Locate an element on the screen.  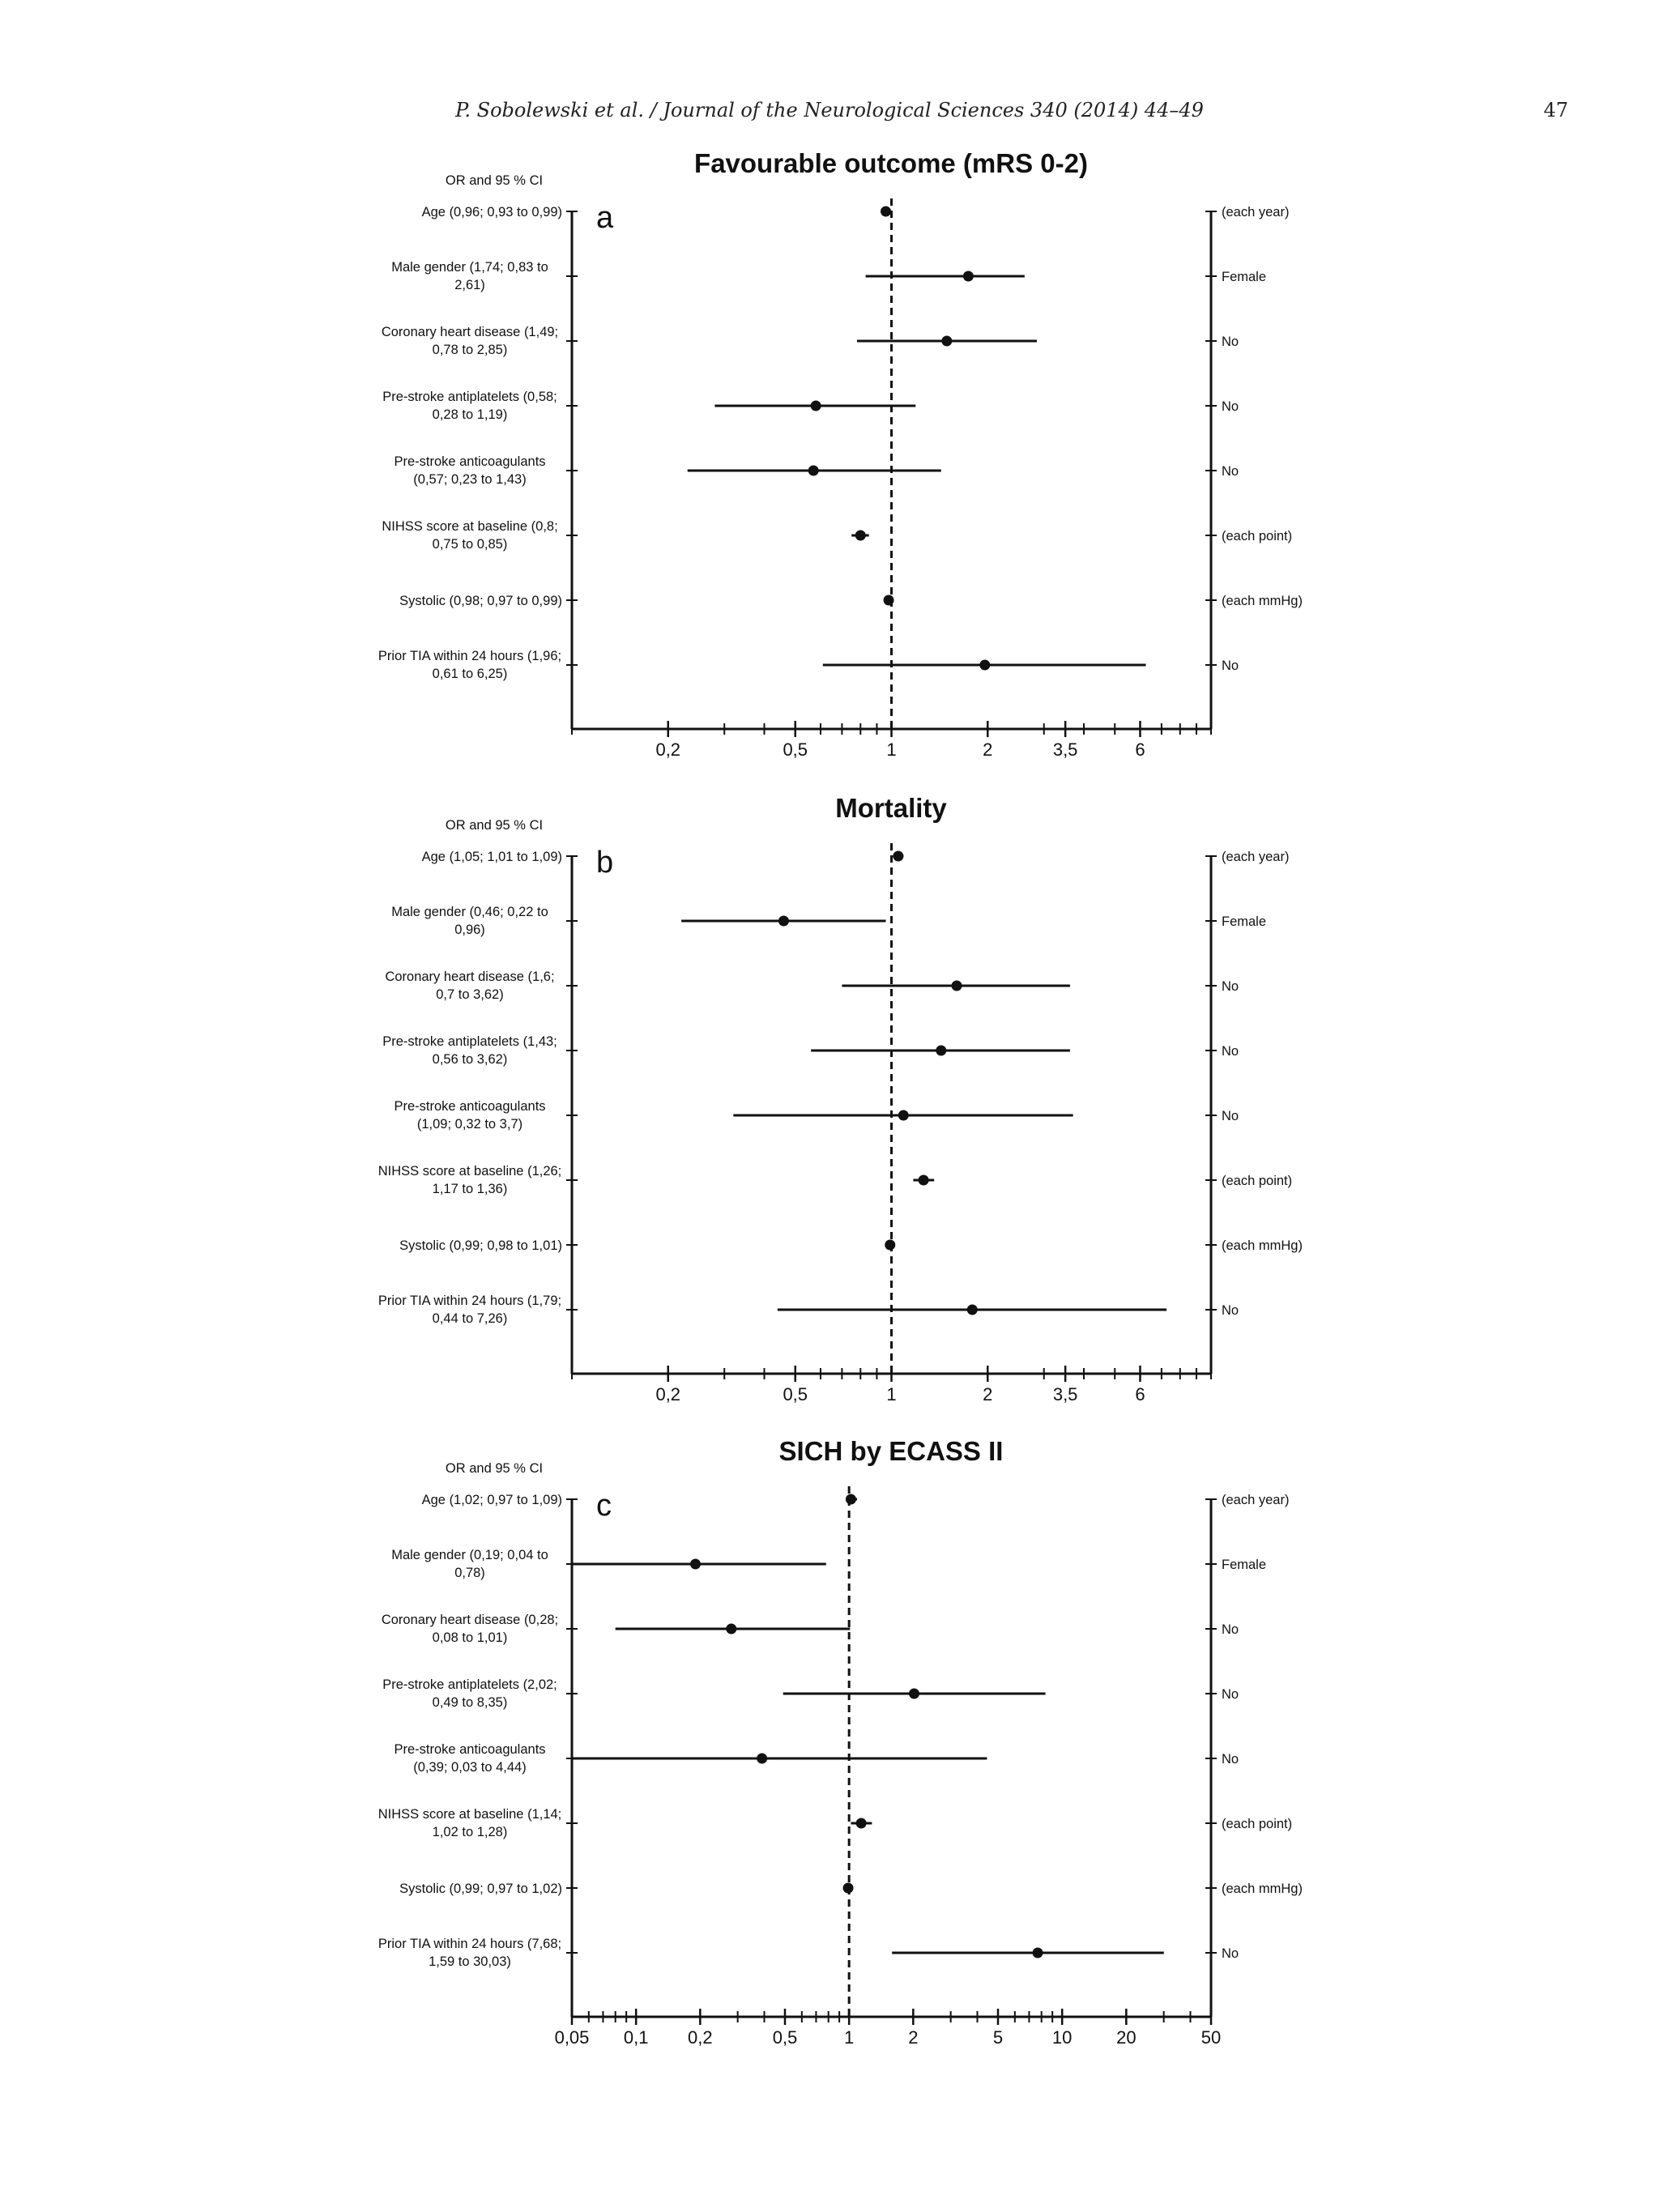
row-label-line: (0,57; 0,23 to 1,43) is located at coordinates (469, 479).